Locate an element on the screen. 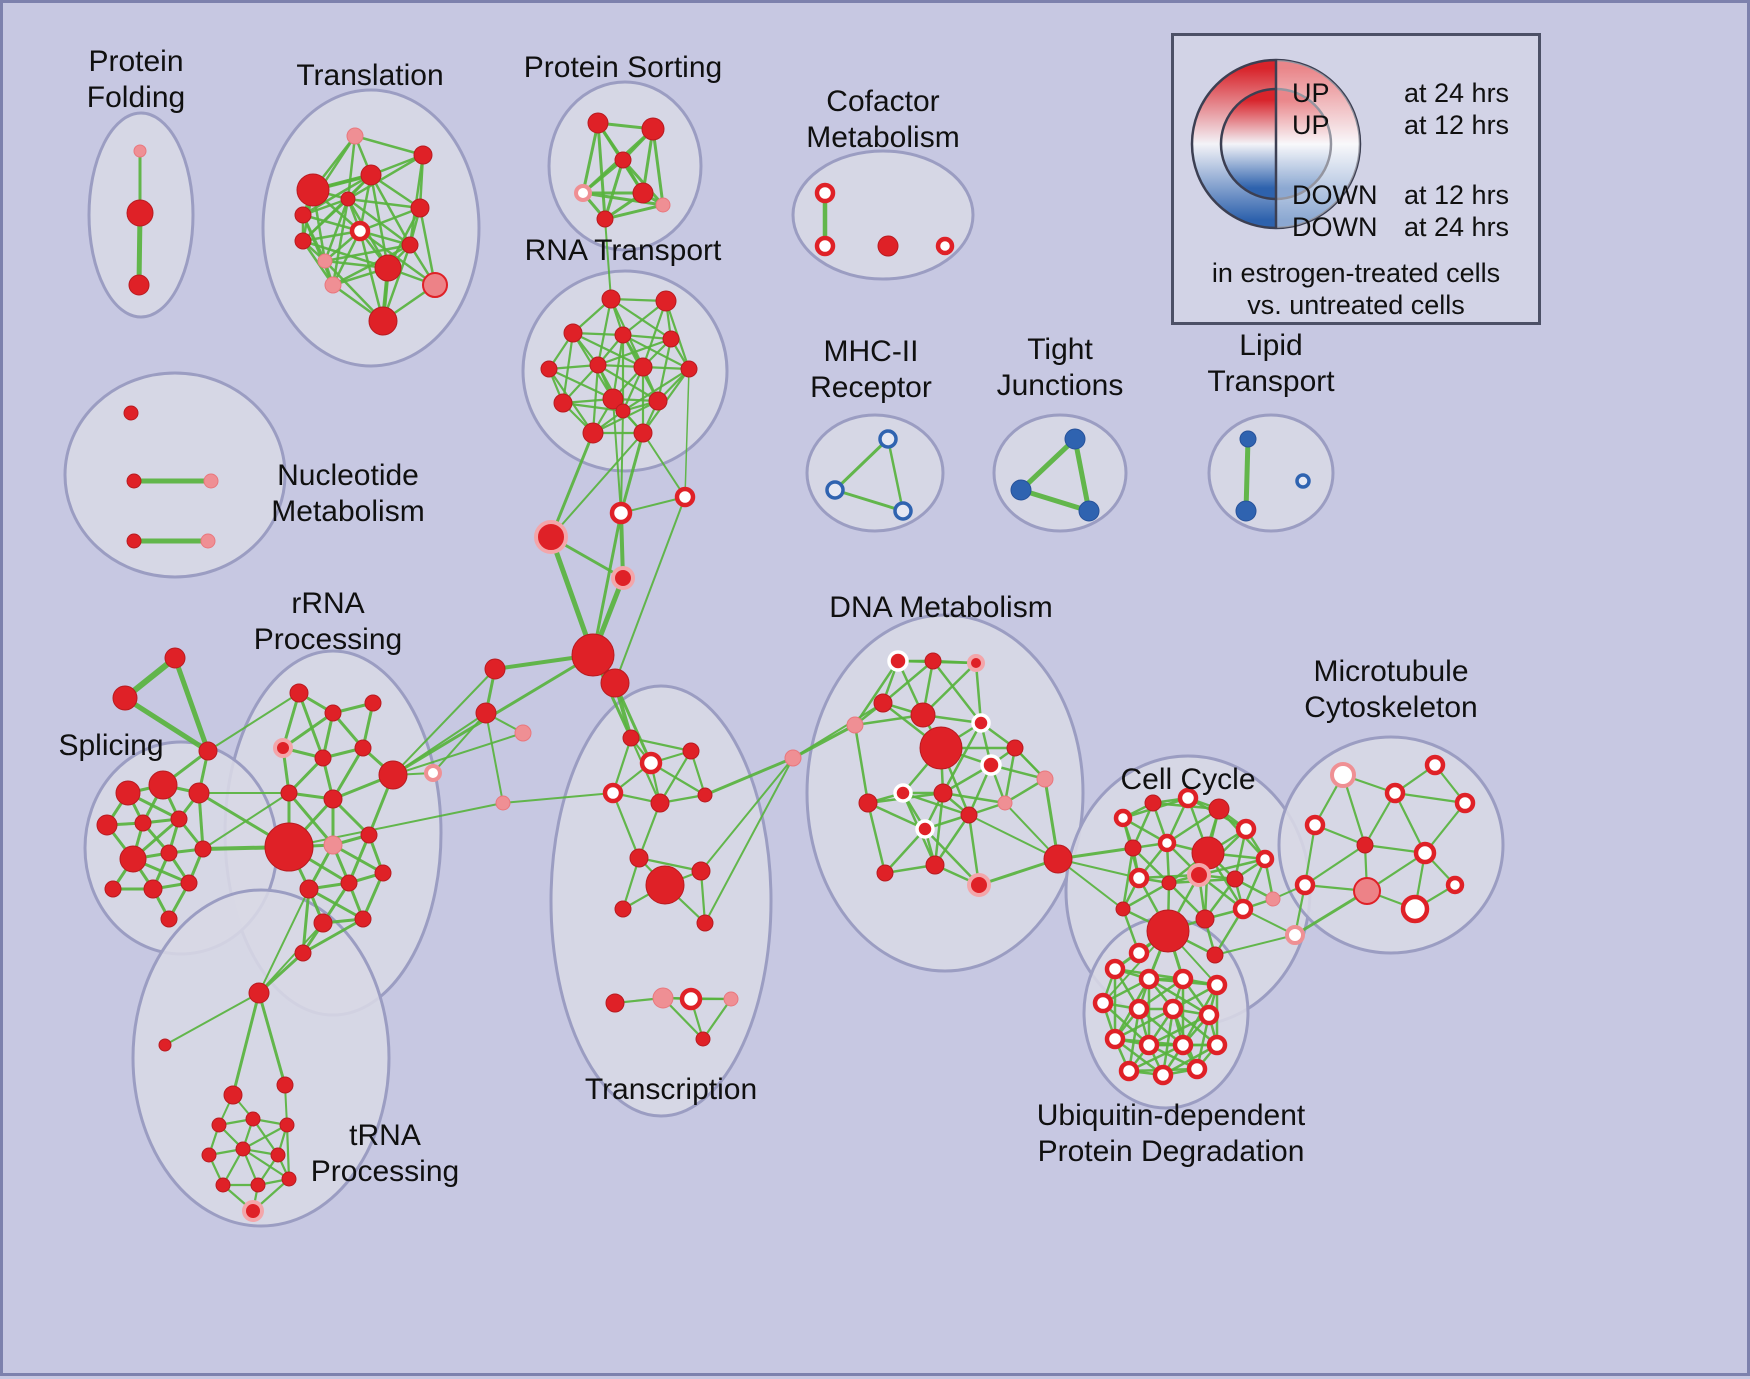  cluster-label: Translation is located at coordinates (369, 75).